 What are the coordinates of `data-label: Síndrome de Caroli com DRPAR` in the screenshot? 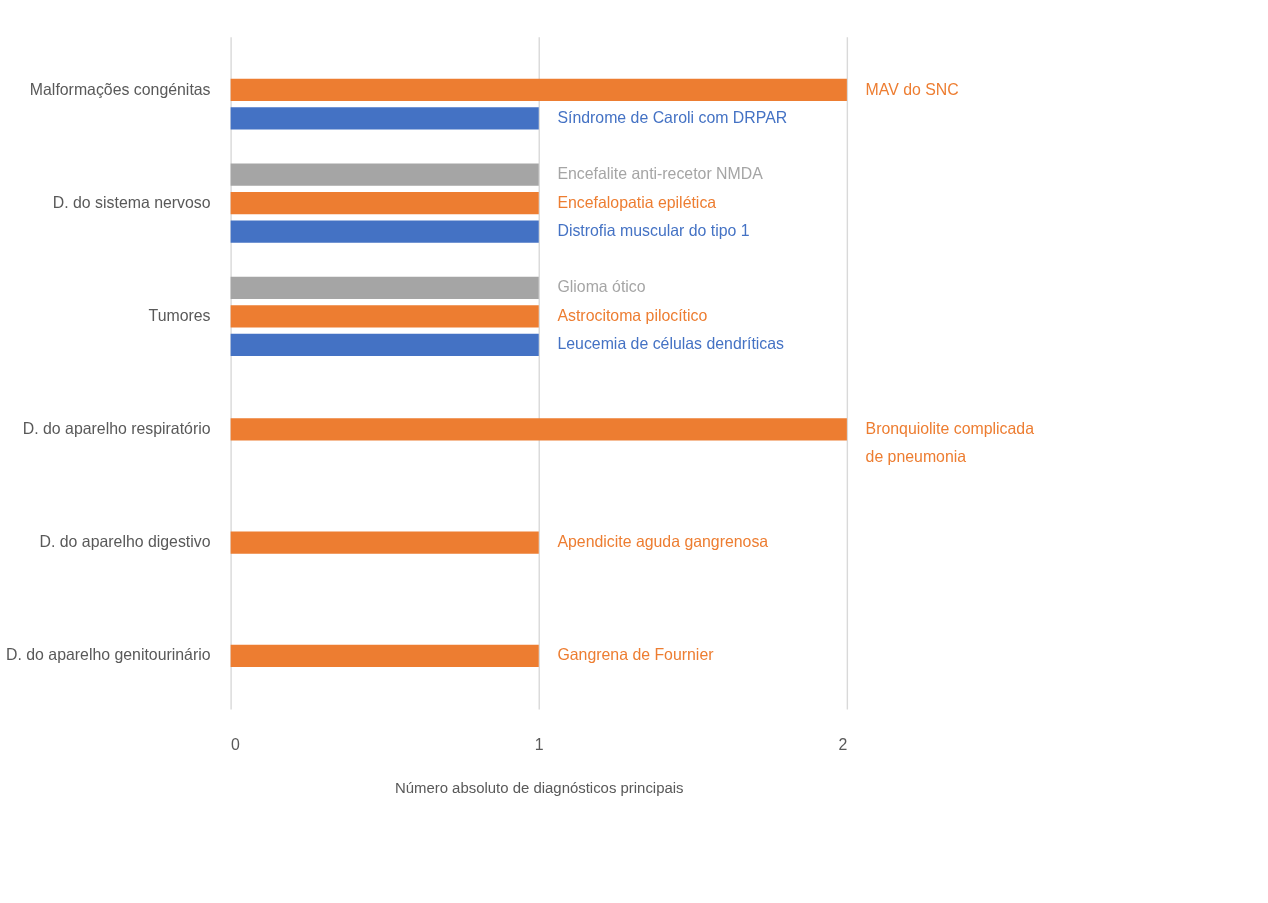 It's located at (672, 118).